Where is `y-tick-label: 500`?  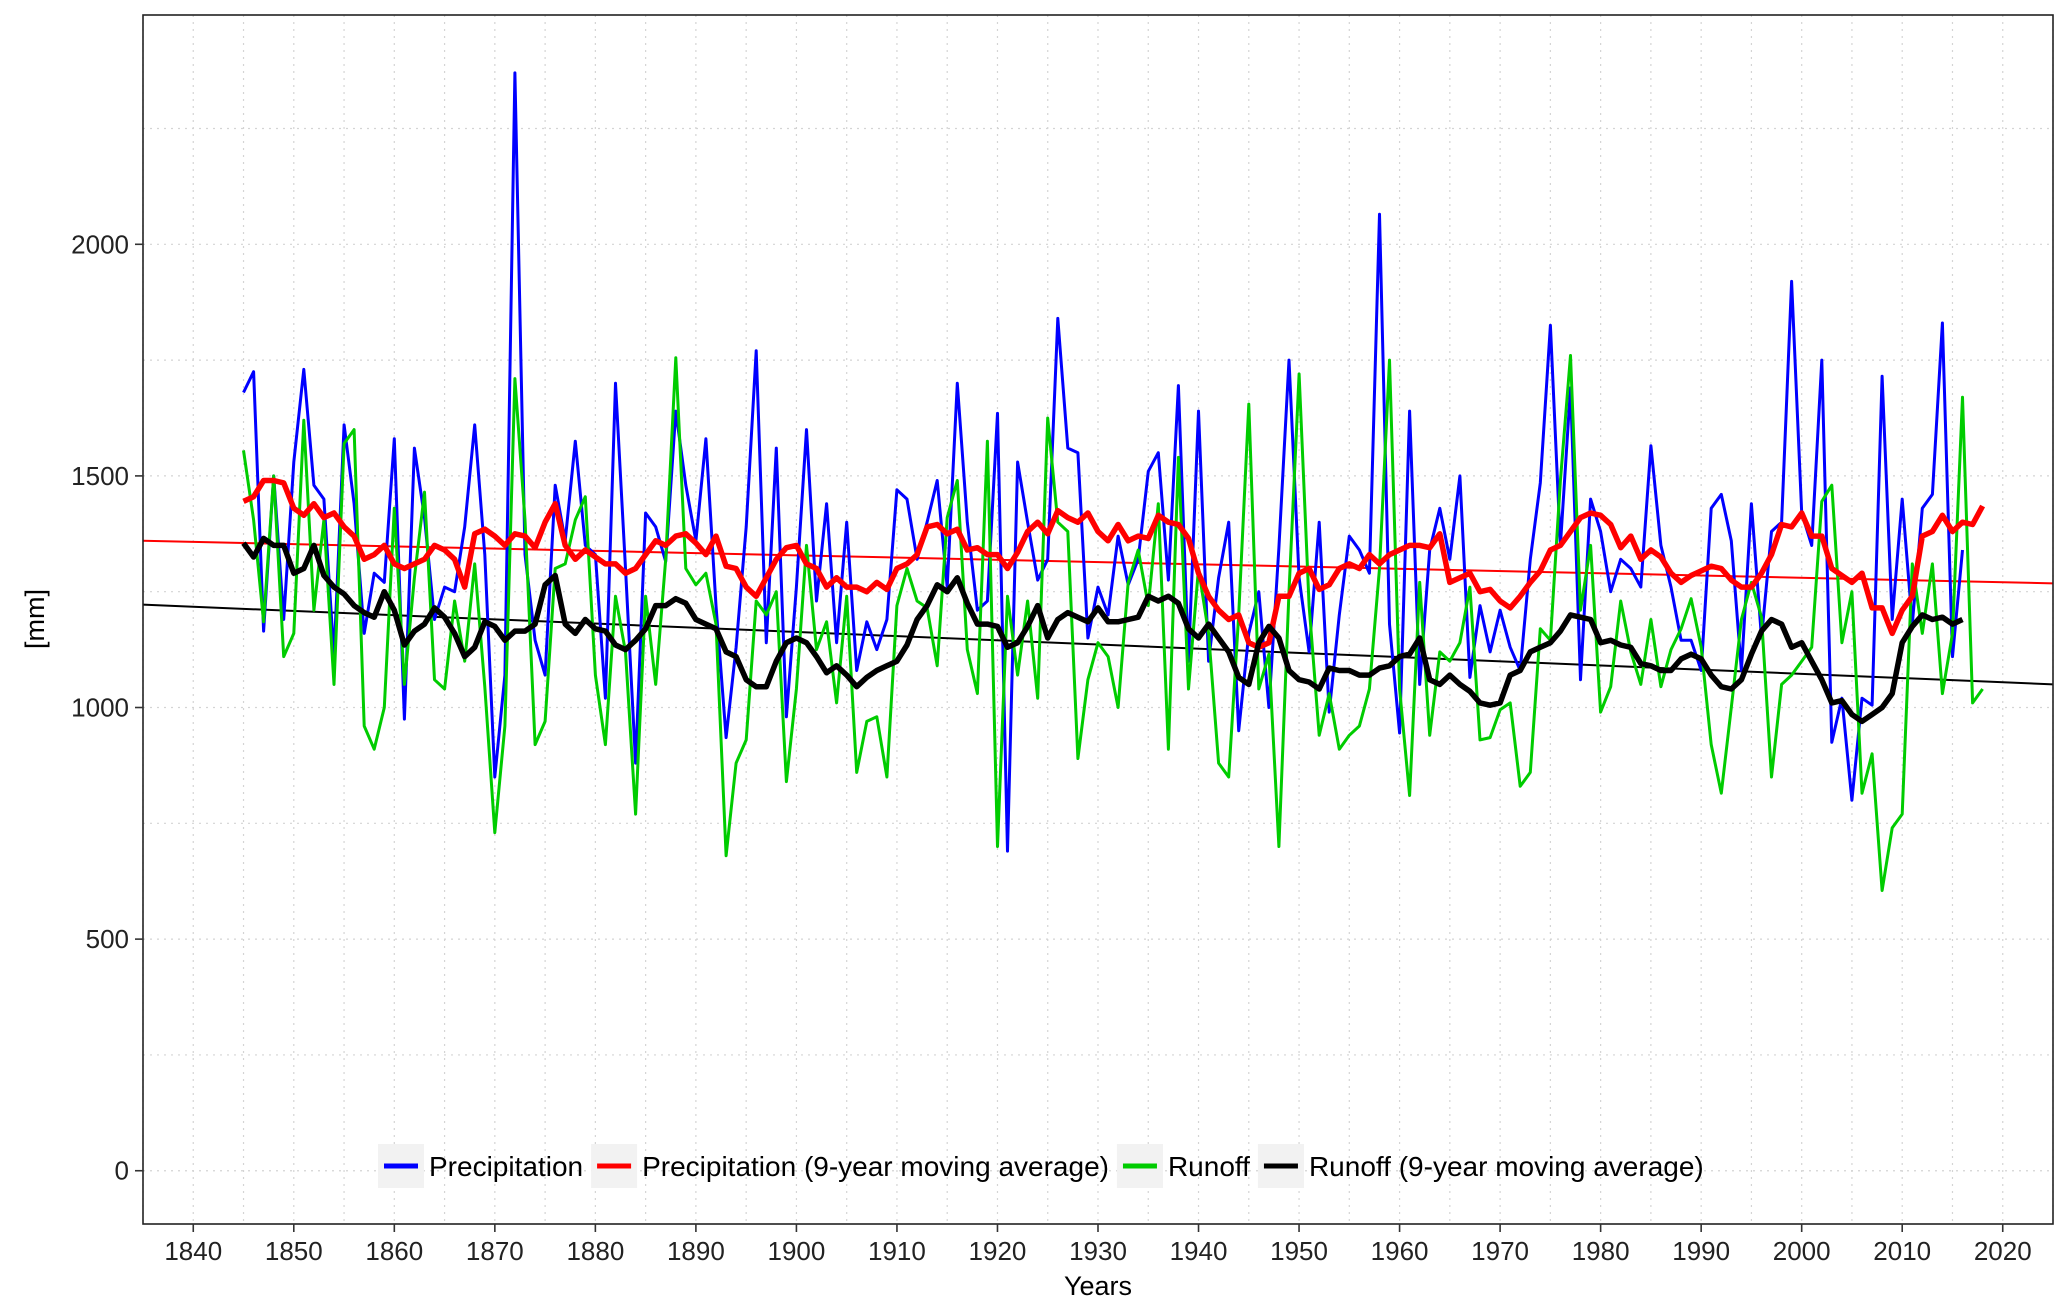 y-tick-label: 500 is located at coordinates (107, 939).